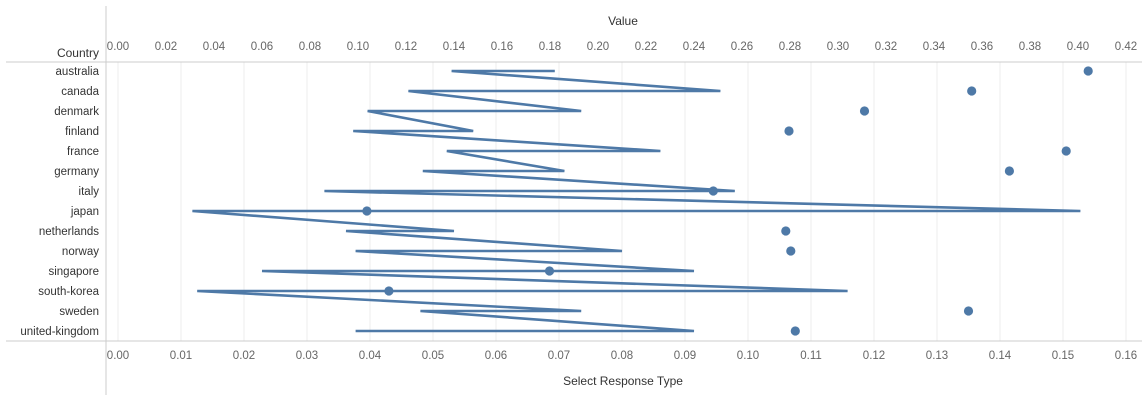 The width and height of the screenshot is (1146, 417). Describe the element at coordinates (874, 356) in the screenshot. I see `bottom-axis-tick-label: 0.12` at that location.